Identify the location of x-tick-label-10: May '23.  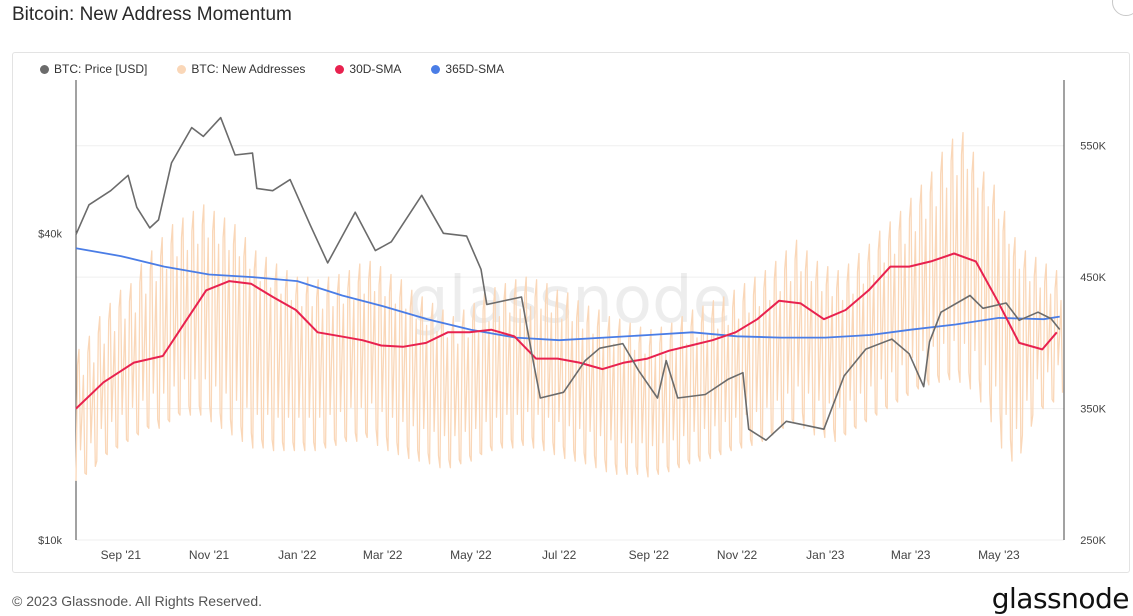
(999, 555).